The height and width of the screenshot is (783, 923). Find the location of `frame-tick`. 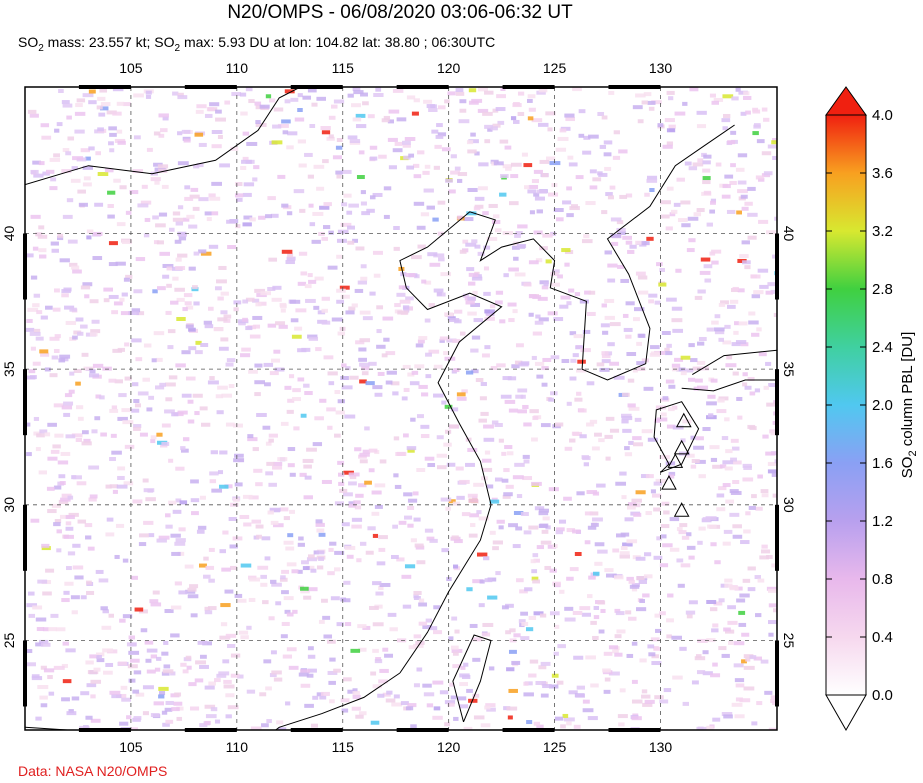

frame-tick is located at coordinates (316, 730).